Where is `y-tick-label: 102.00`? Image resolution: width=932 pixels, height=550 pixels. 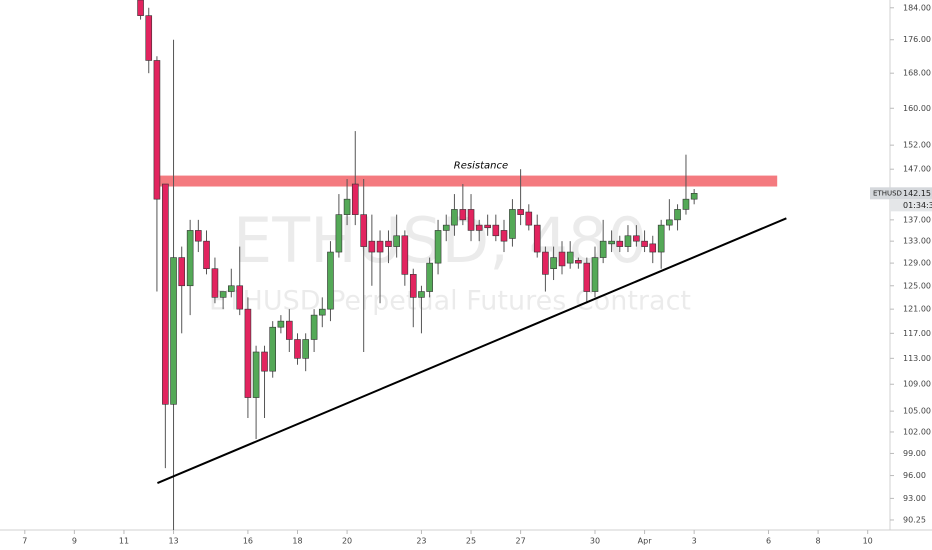 y-tick-label: 102.00 is located at coordinates (917, 431).